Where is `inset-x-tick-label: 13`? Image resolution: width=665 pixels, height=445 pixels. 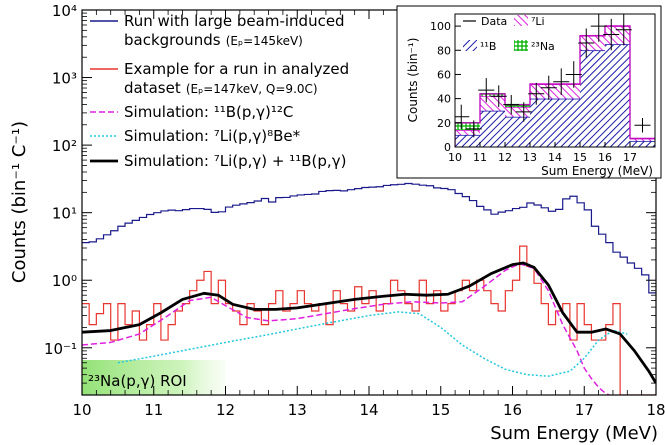
inset-x-tick-label: 13 is located at coordinates (530, 157).